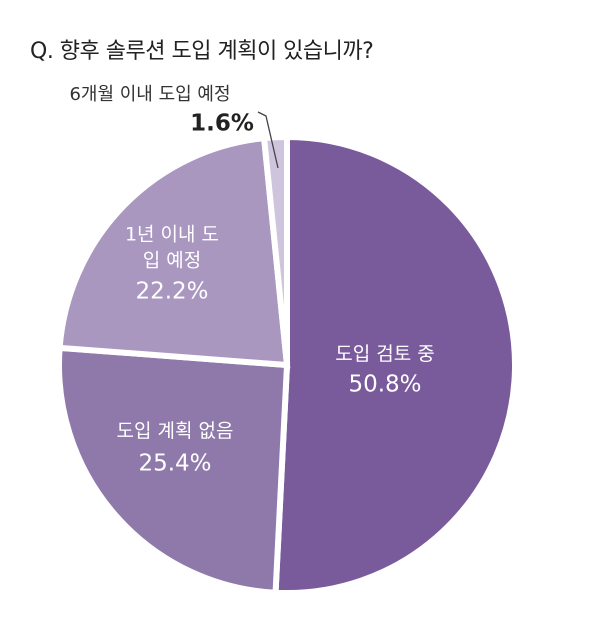  Describe the element at coordinates (222, 123) in the screenshot. I see `value-label: 1.6%` at that location.